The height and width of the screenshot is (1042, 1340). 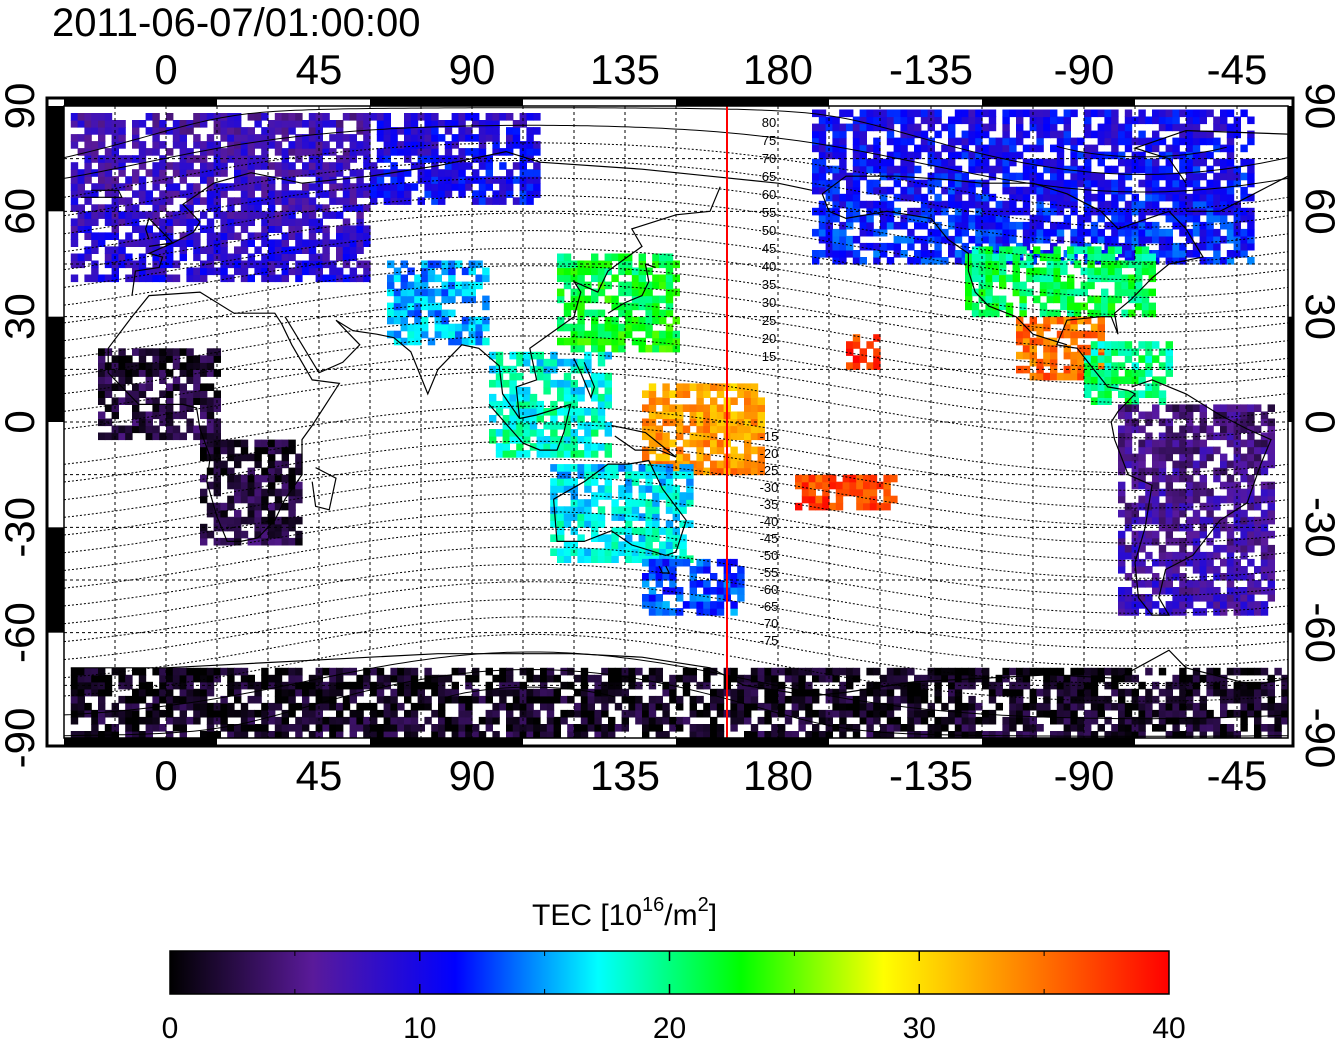 What do you see at coordinates (846, 492) in the screenshot?
I see `tec-region-pacific-hot` at bounding box center [846, 492].